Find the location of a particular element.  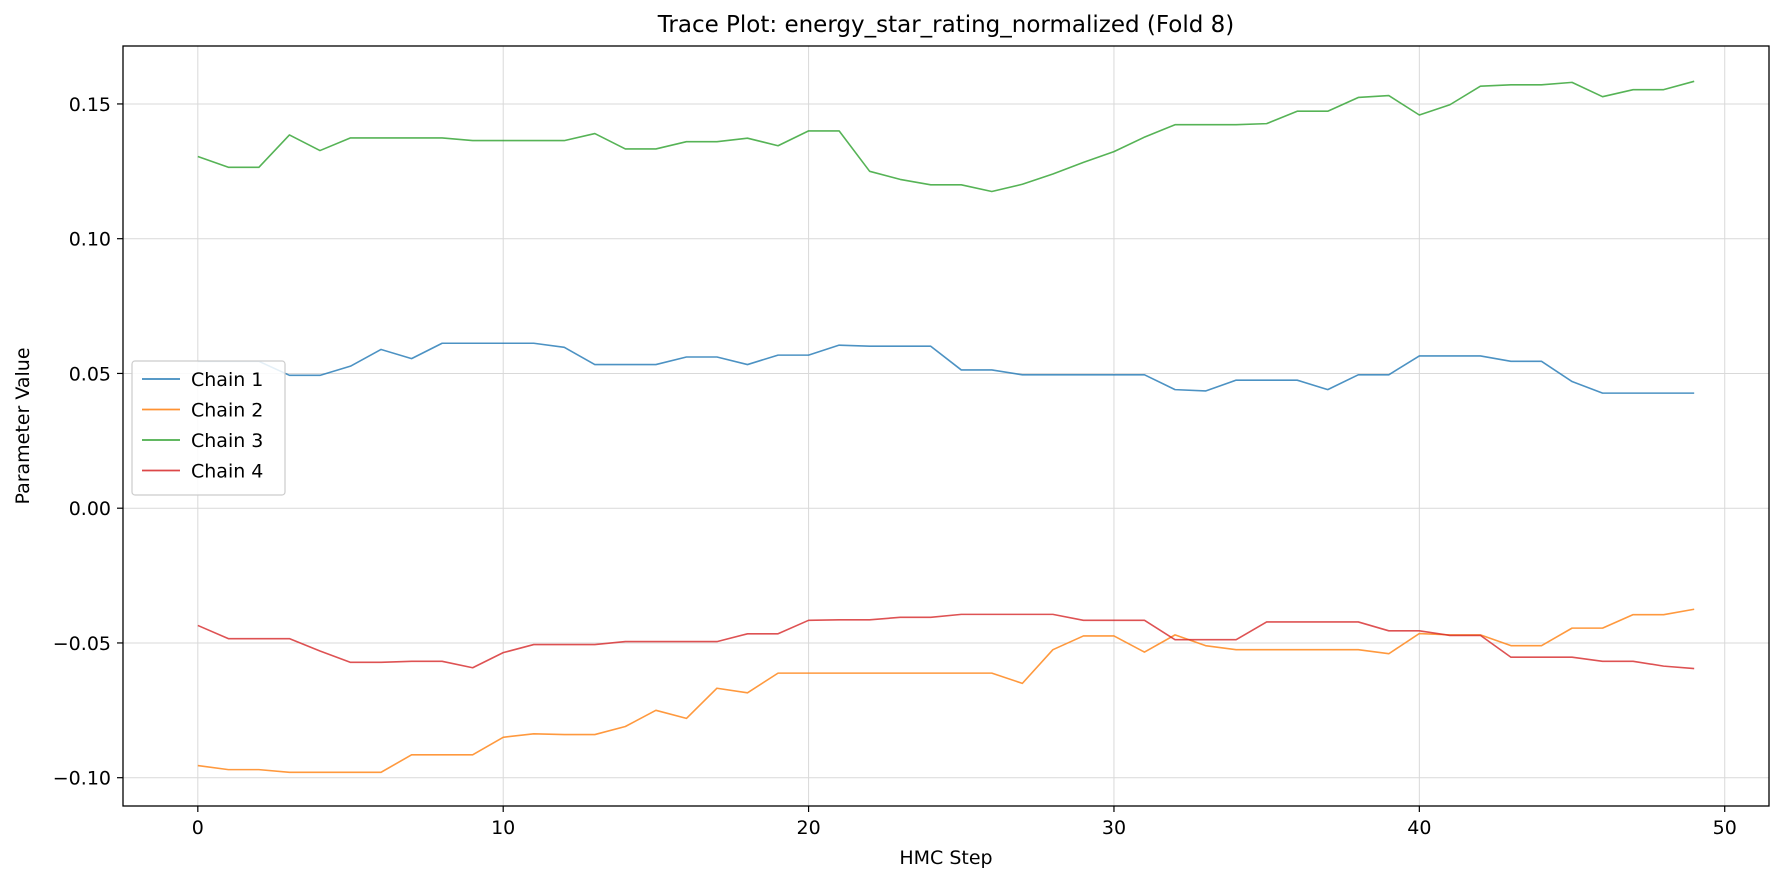

x-tick-label: 40 is located at coordinates (1419, 828).